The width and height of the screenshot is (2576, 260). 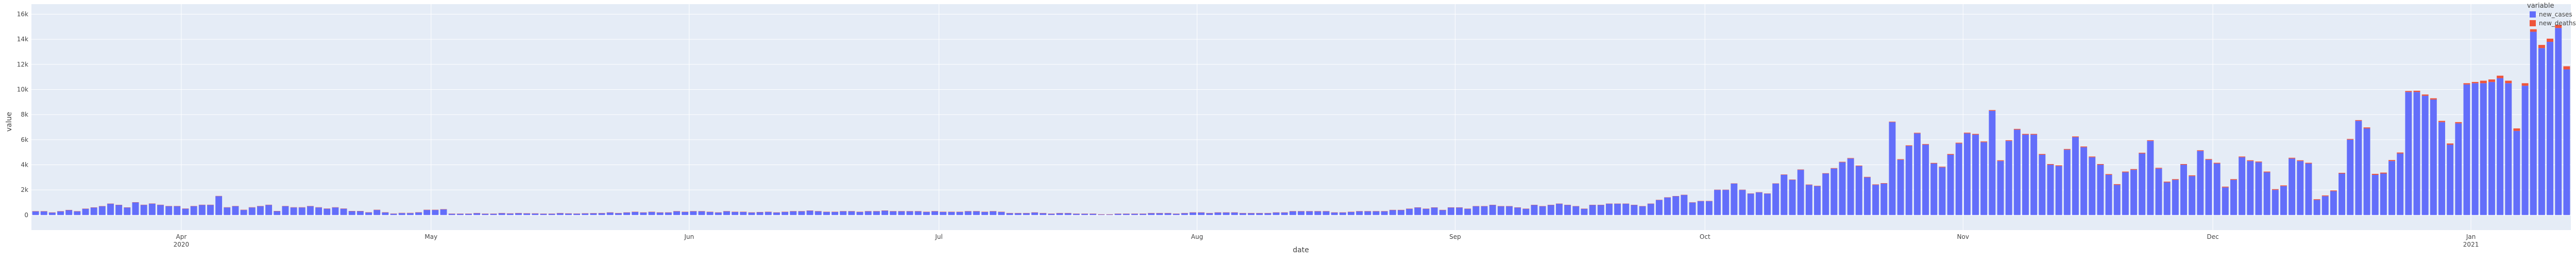 I want to click on x-tick-label: Oct, so click(x=1705, y=237).